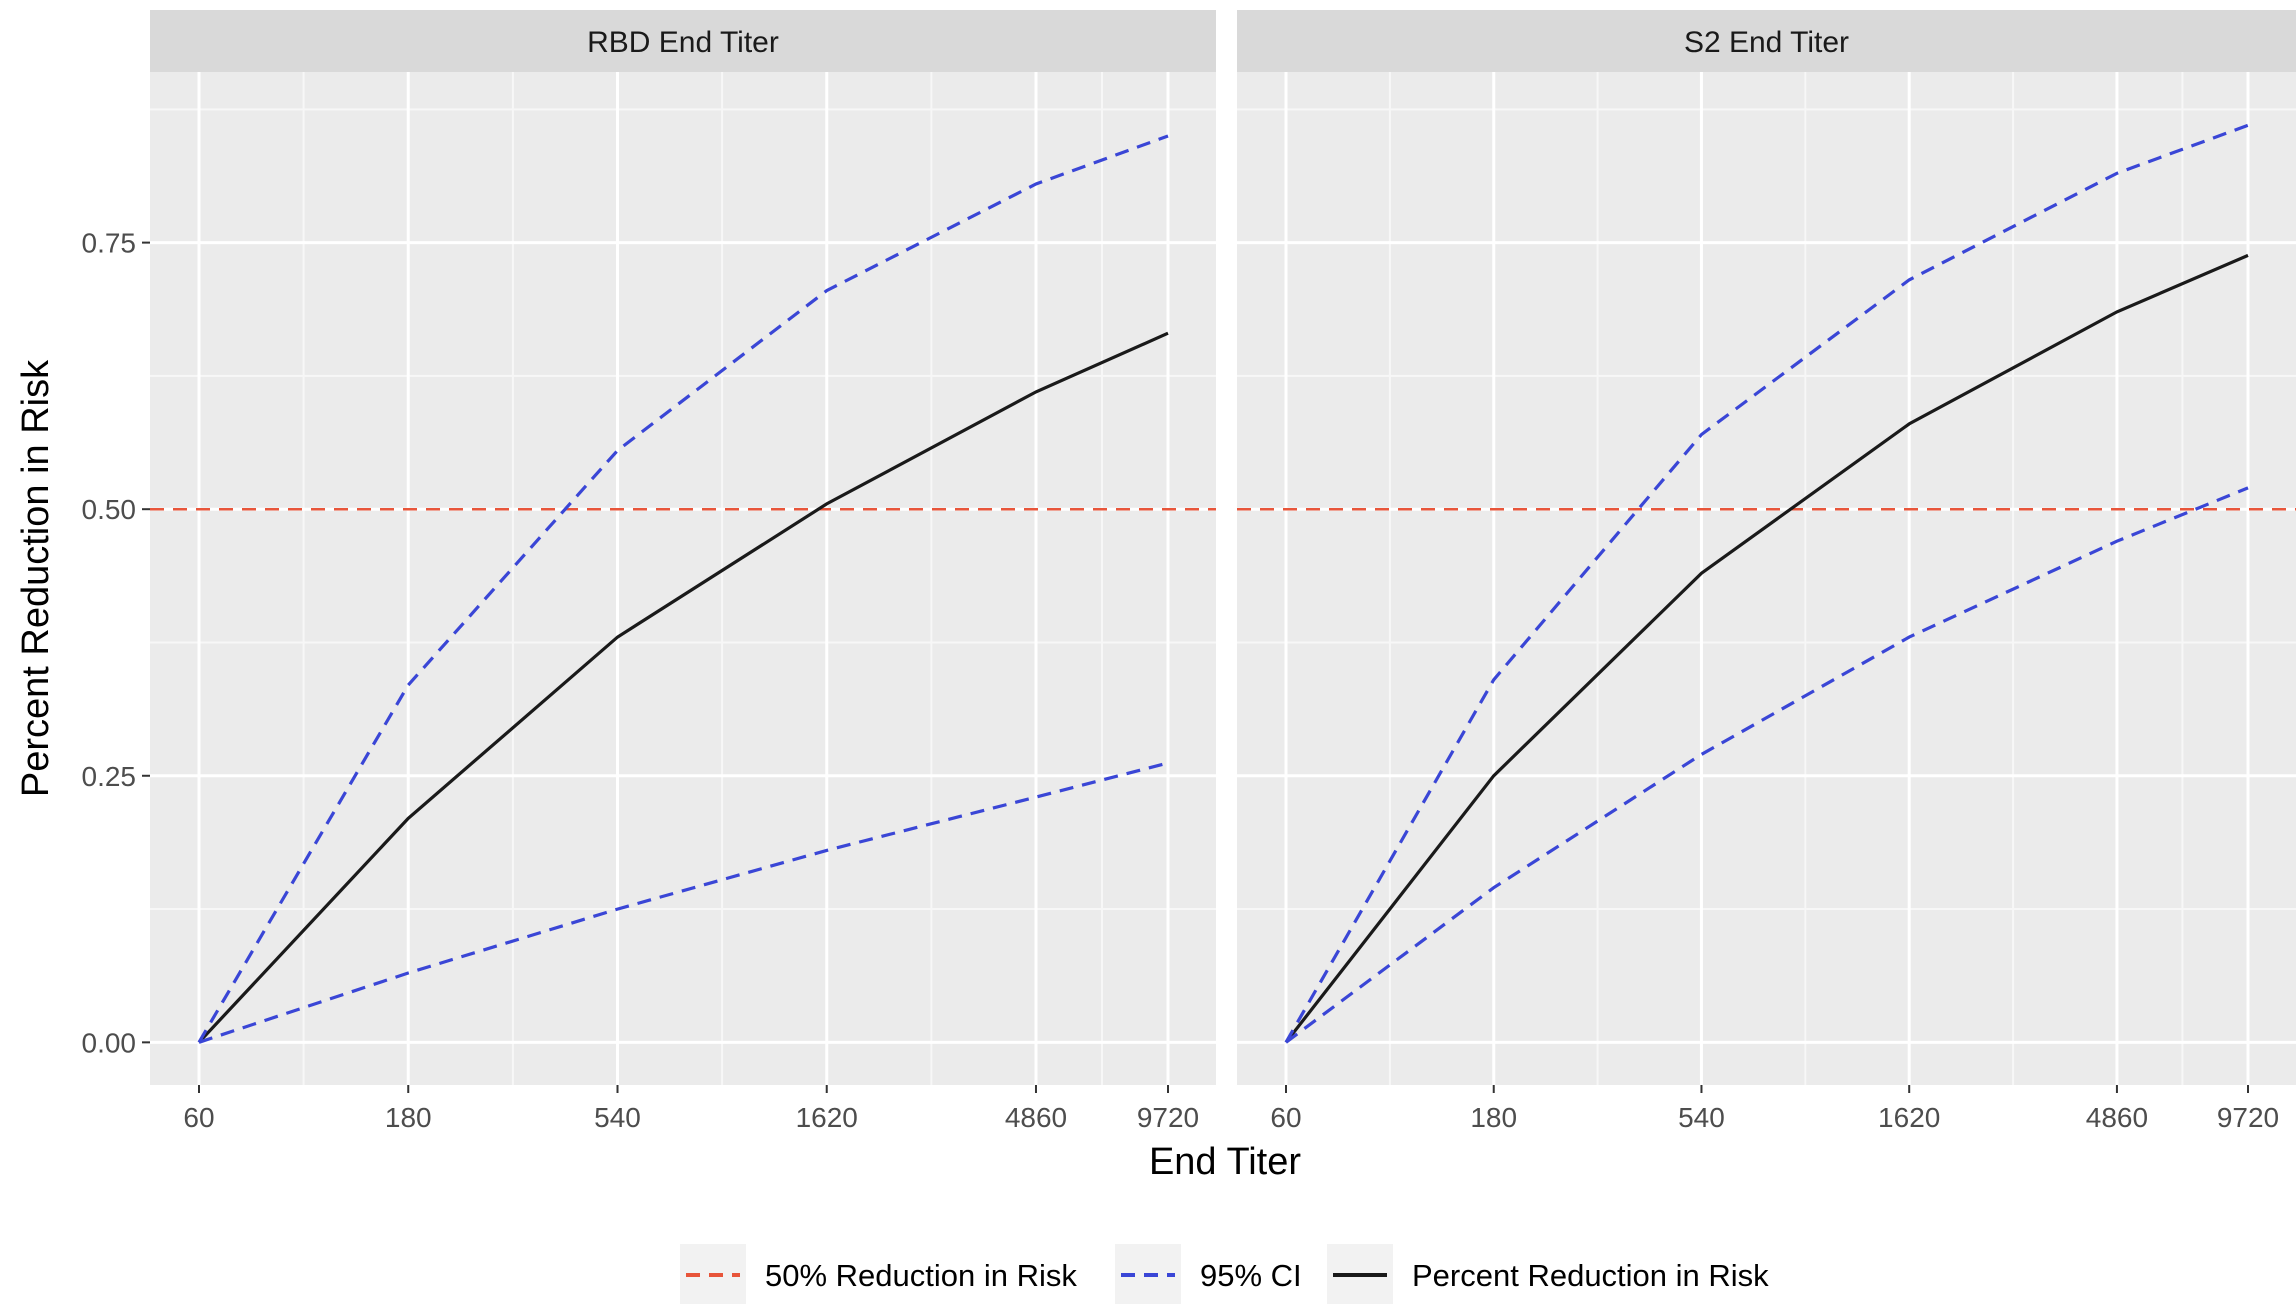  I want to click on legend-label: 95% CI, so click(1251, 1275).